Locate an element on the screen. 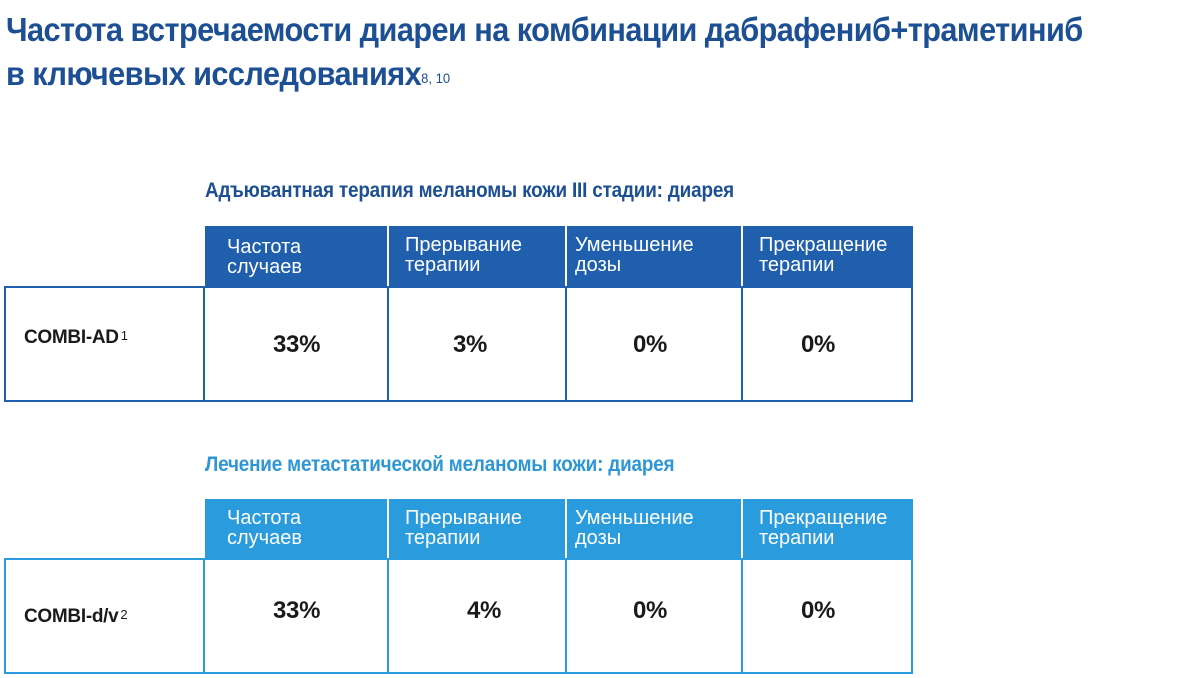 This screenshot has width=1200, height=678. title-references: 8, 10 is located at coordinates (436, 78).